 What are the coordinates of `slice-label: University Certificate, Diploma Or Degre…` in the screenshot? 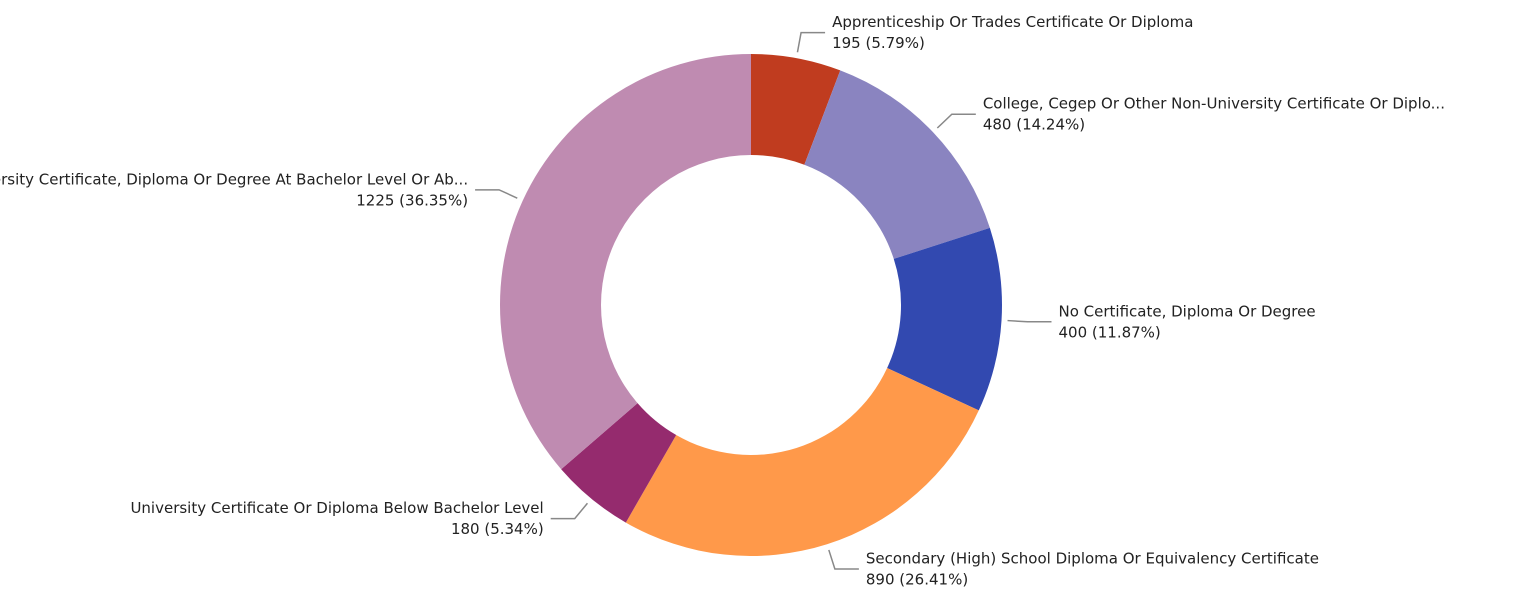 It's located at (234, 179).